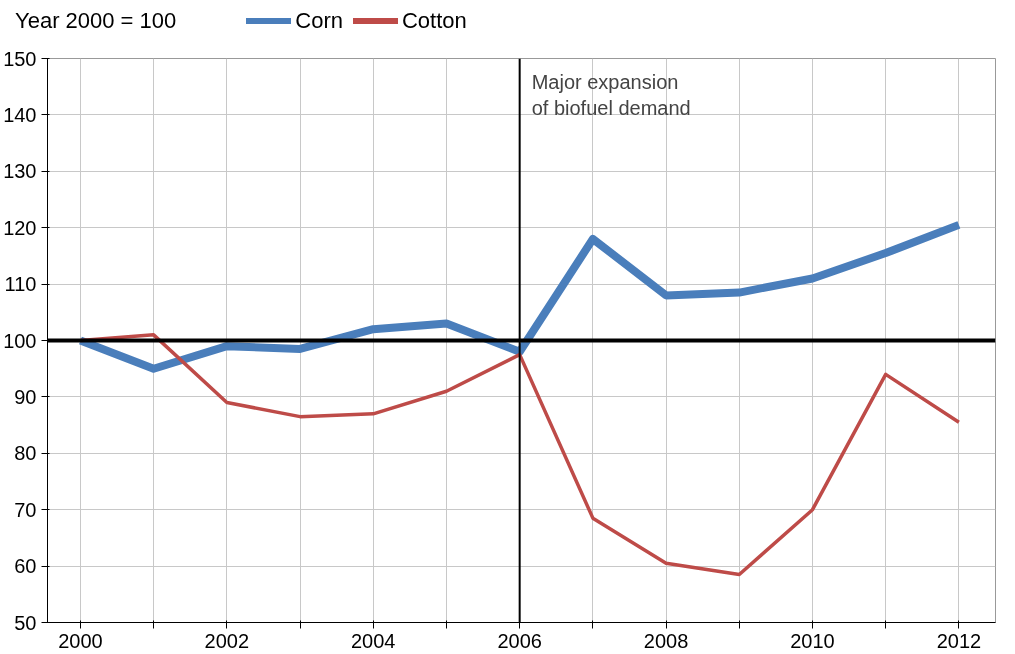  Describe the element at coordinates (25, 509) in the screenshot. I see `y-tick-label: 70` at that location.